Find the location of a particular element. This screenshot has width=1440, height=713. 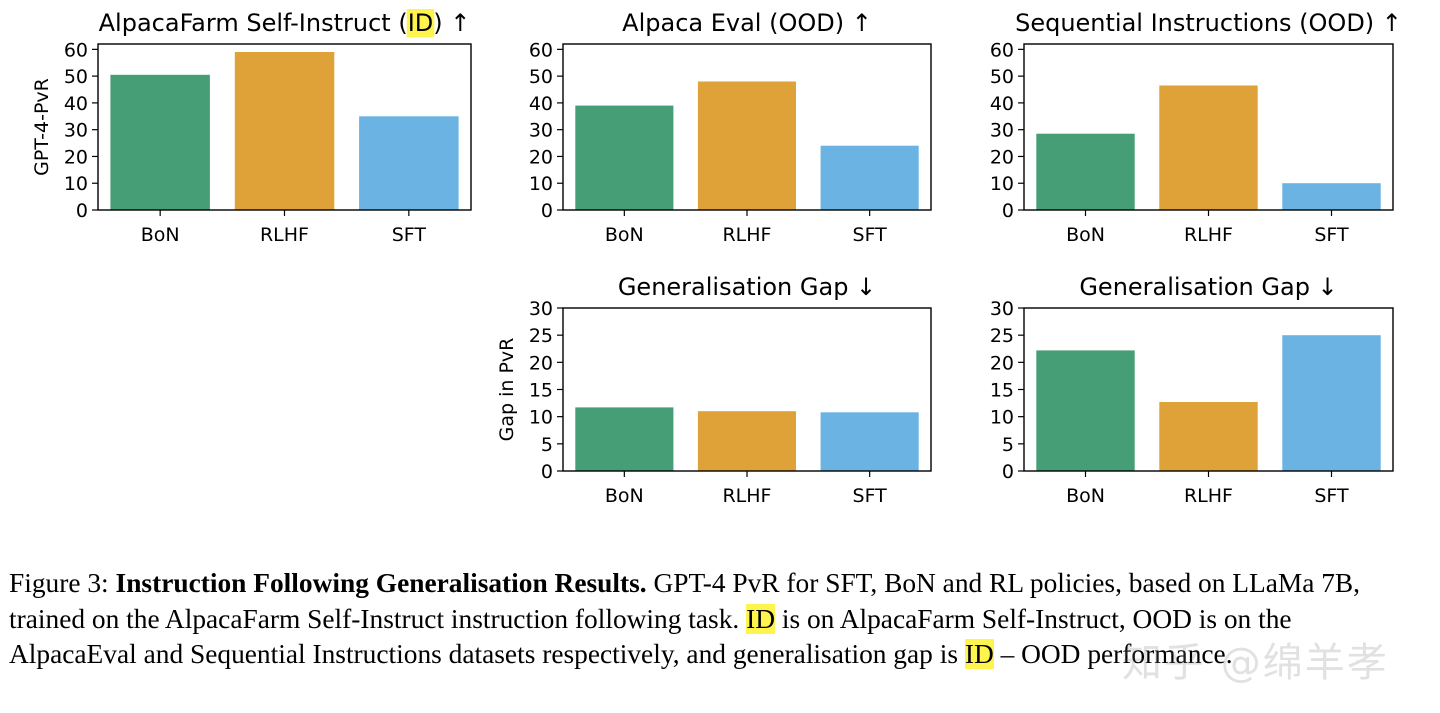

caption-label: Figure 3: is located at coordinates (59, 583).